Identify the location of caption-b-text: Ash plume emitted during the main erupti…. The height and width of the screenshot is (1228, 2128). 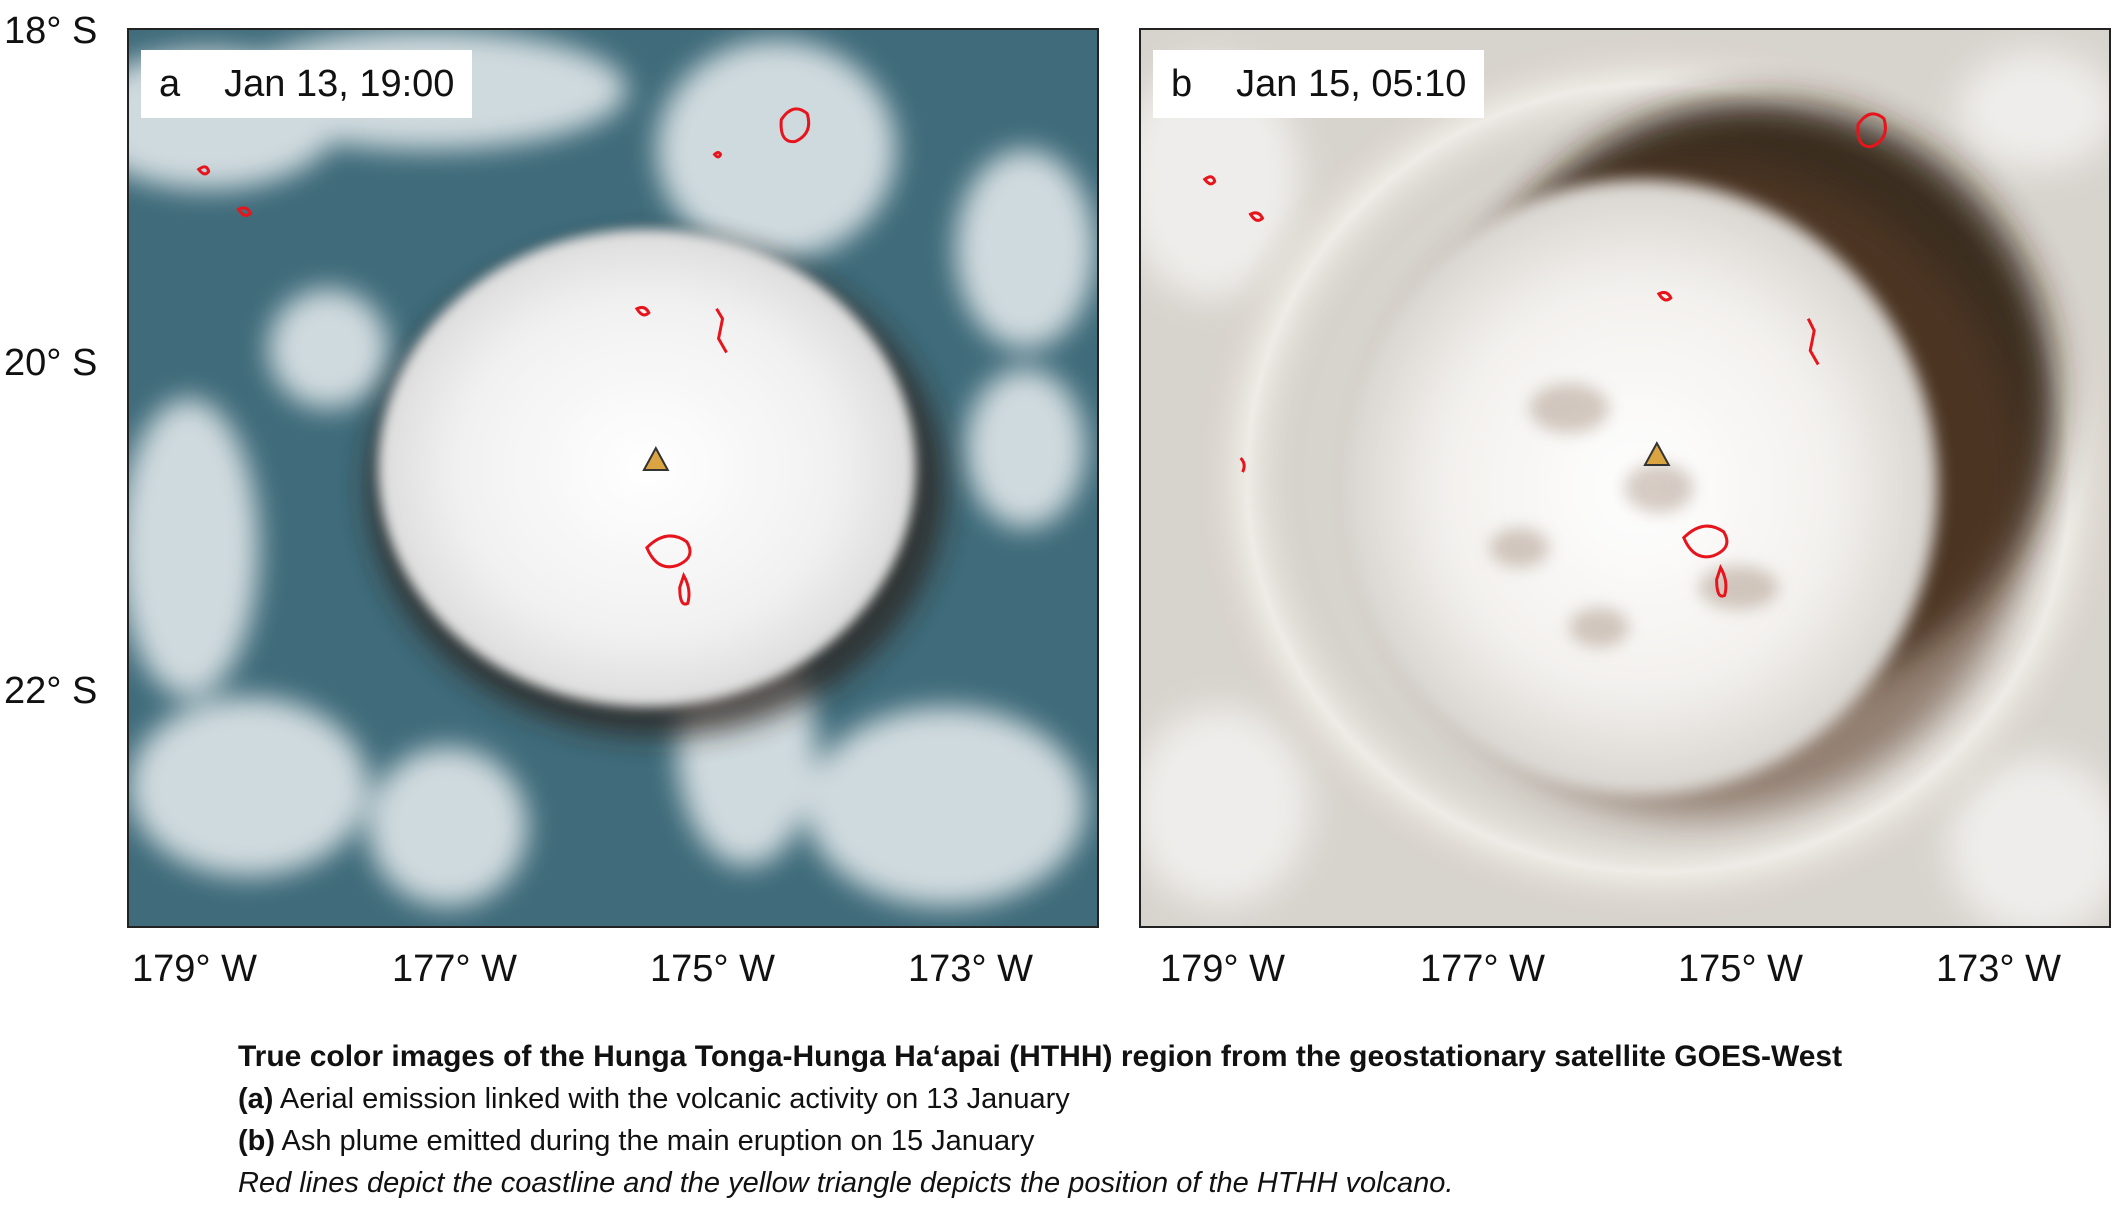
(655, 1141).